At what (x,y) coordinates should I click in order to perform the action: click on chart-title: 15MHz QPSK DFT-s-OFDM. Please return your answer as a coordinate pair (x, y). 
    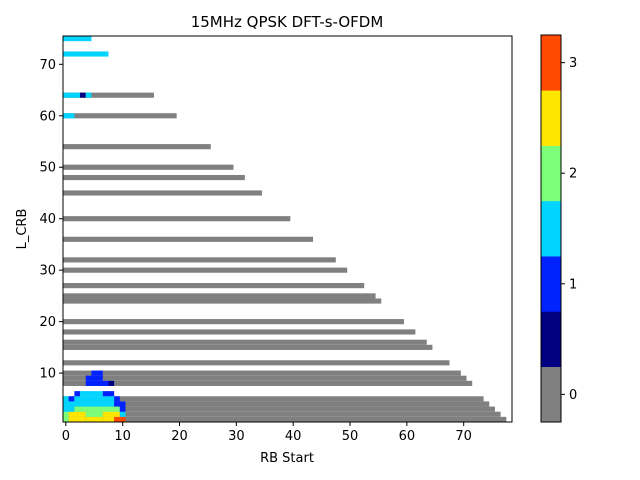
    Looking at the image, I should click on (287, 22).